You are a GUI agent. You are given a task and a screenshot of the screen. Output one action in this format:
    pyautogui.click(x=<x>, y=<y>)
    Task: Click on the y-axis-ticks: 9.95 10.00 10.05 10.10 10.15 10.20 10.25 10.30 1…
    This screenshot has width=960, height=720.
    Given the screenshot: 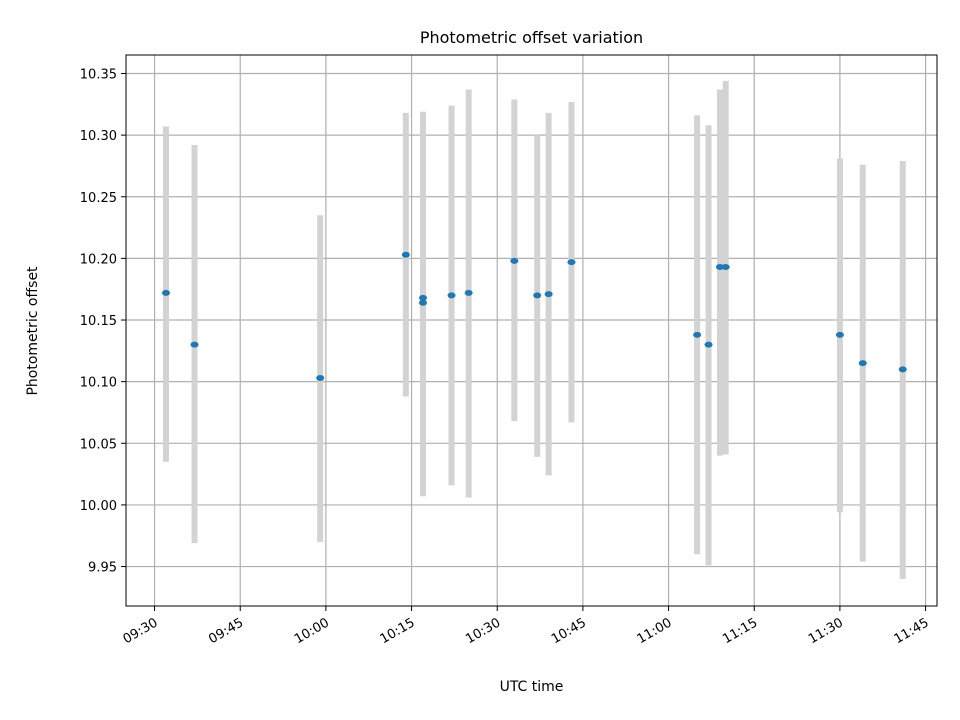 What is the action you would take?
    pyautogui.click(x=103, y=321)
    